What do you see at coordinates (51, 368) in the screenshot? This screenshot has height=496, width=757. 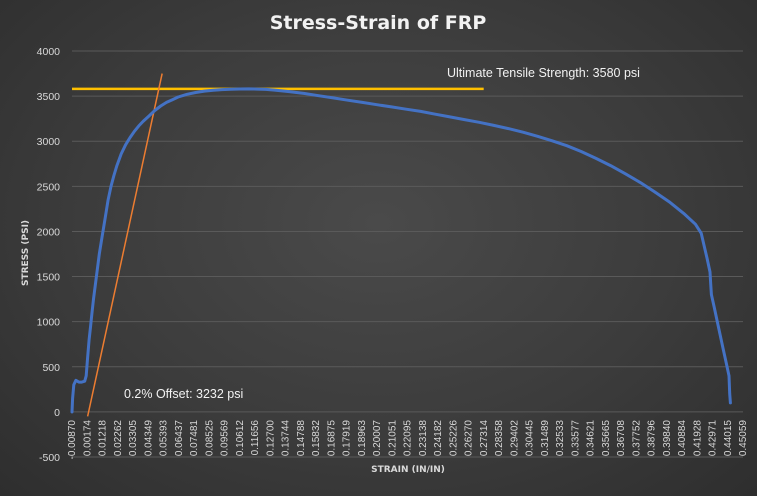 I see `y-tick-label: 500` at bounding box center [51, 368].